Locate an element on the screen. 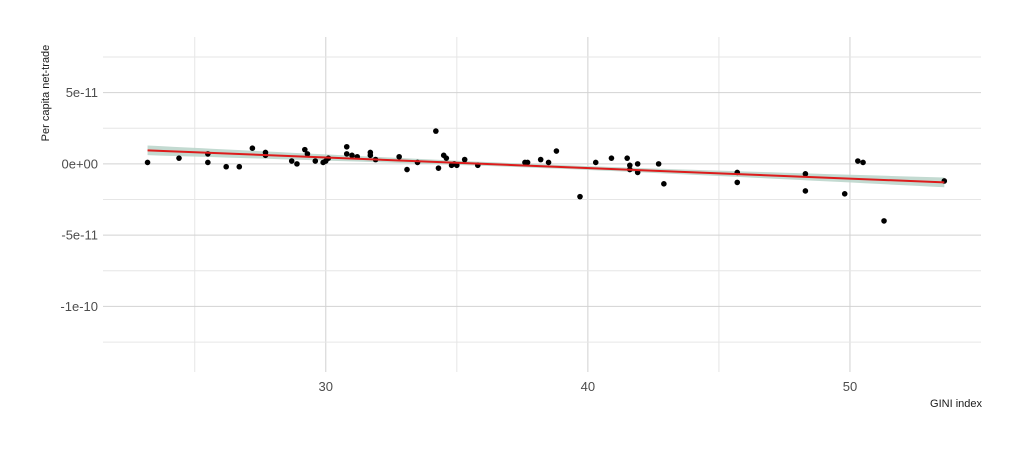  x-axis-title: GINI index is located at coordinates (956, 404).